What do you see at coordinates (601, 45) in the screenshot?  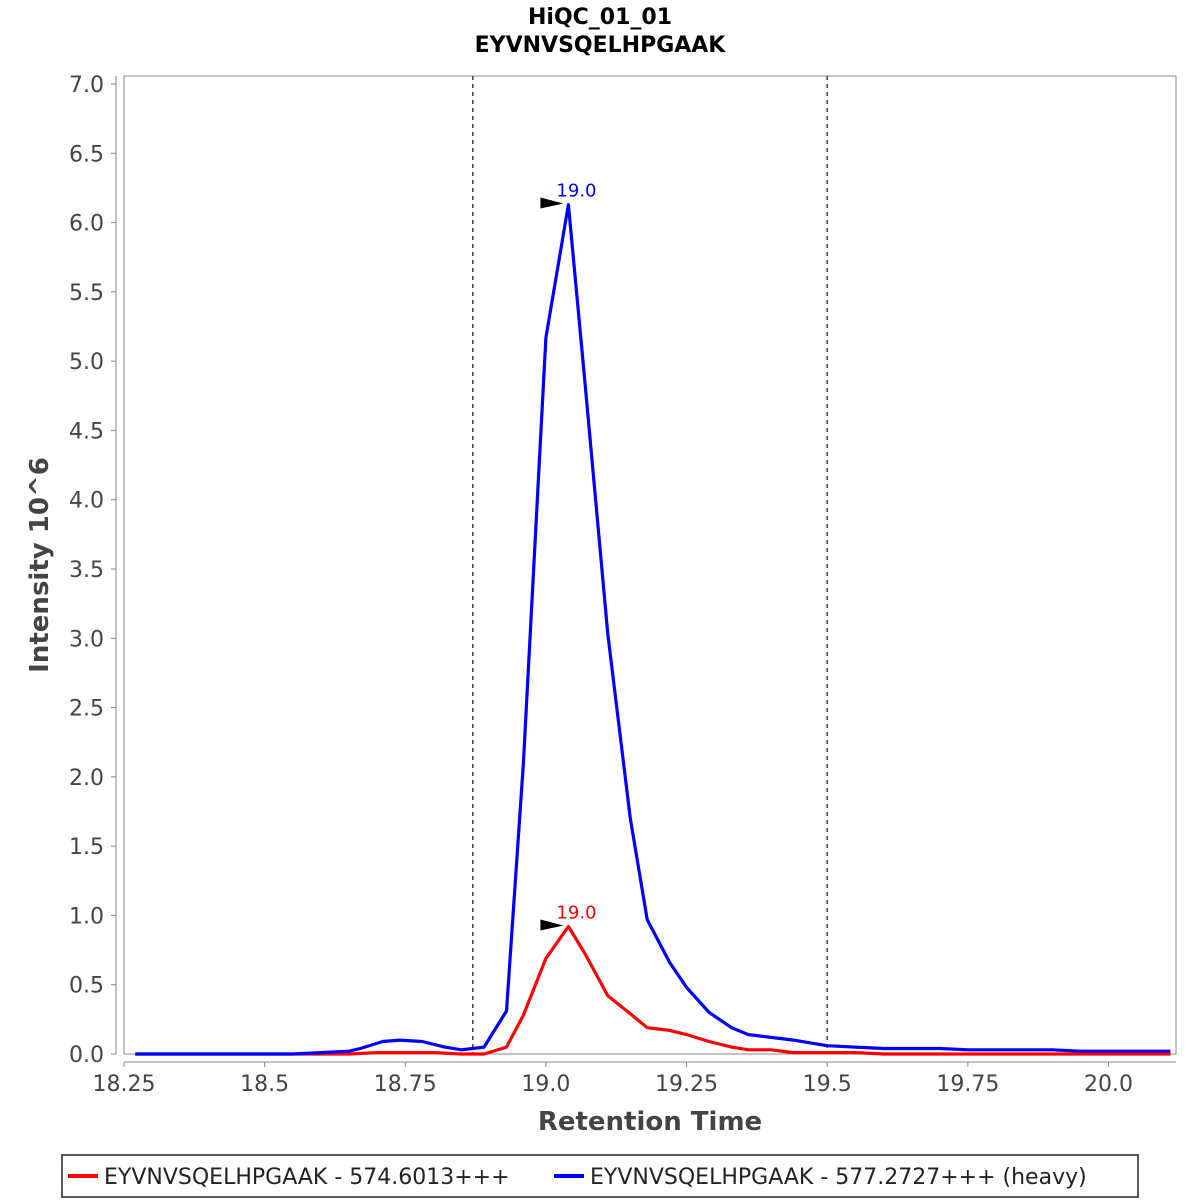 I see `chart-subtitle: EYVNVSQELHPGAAK` at bounding box center [601, 45].